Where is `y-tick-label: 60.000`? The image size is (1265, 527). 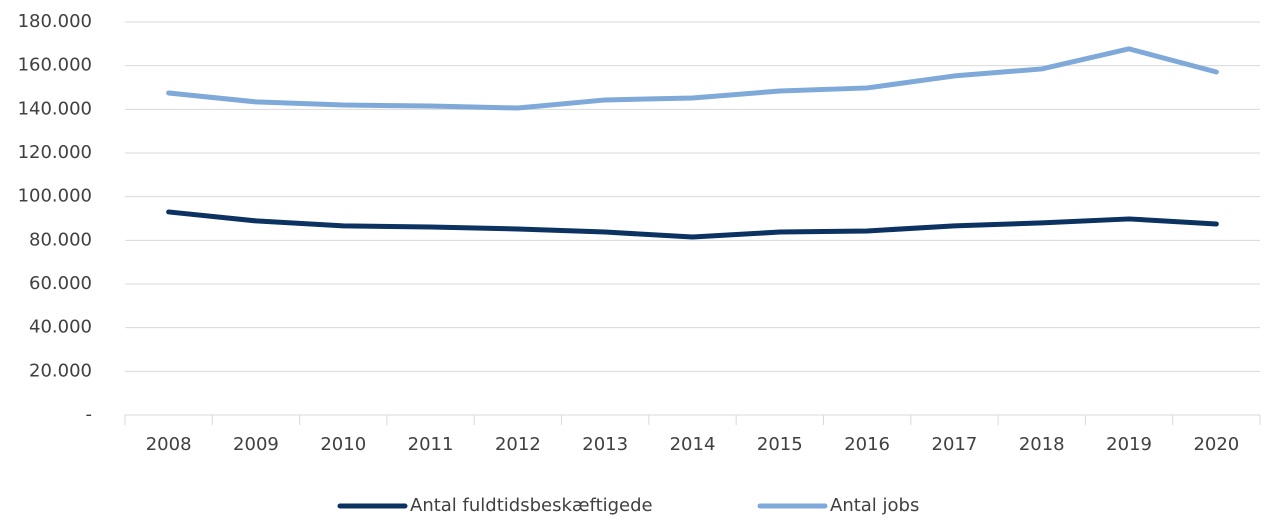 y-tick-label: 60.000 is located at coordinates (60, 283).